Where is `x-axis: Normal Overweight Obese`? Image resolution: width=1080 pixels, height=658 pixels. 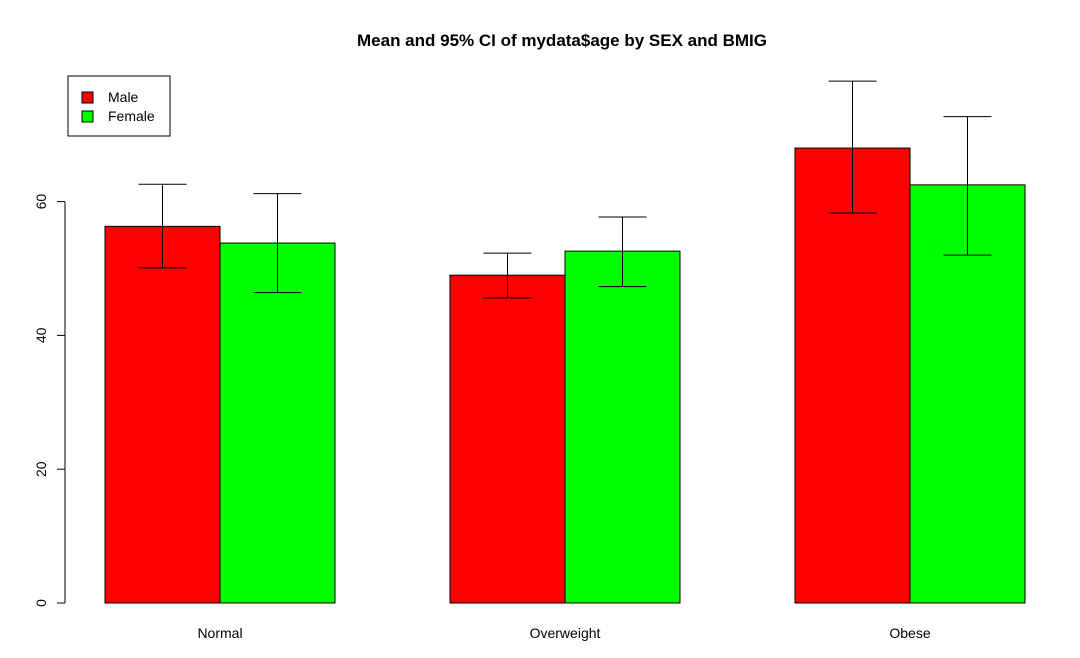 x-axis: Normal Overweight Obese is located at coordinates (563, 633).